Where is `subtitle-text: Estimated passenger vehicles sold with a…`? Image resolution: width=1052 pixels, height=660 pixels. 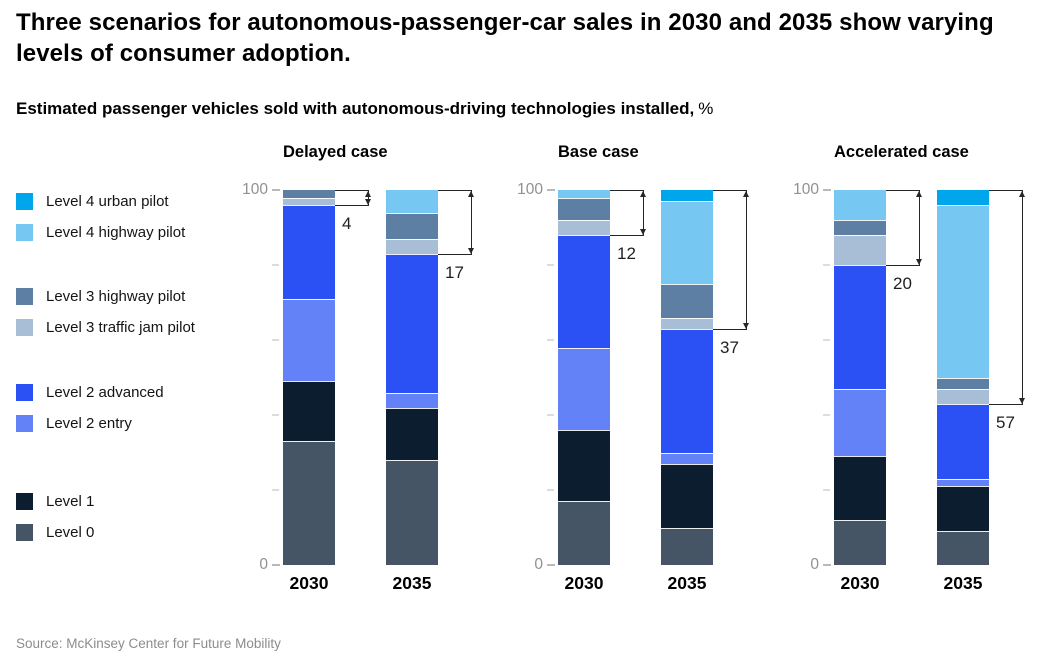 subtitle-text: Estimated passenger vehicles sold with a… is located at coordinates (355, 108).